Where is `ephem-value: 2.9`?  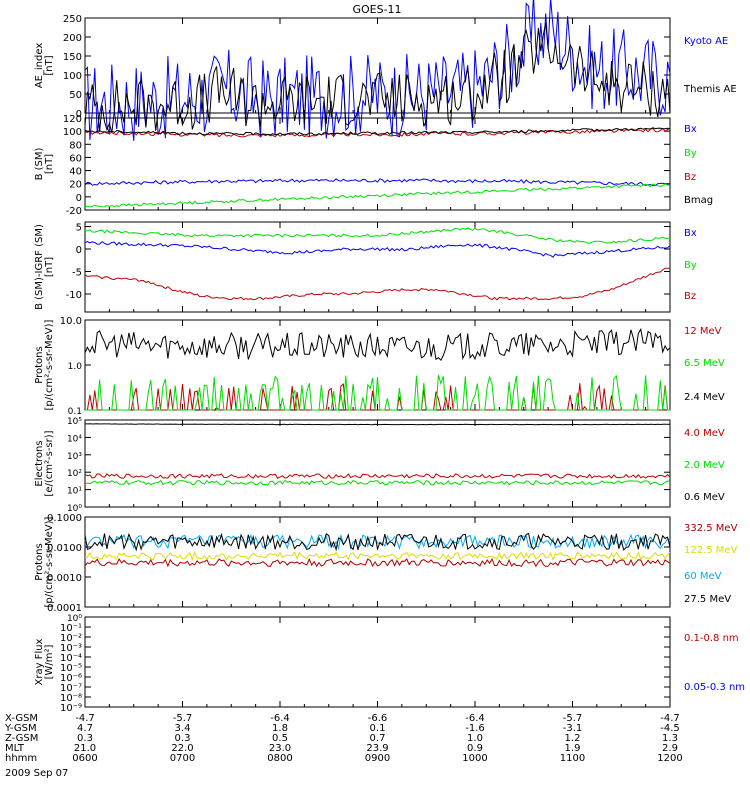 ephem-value: 2.9 is located at coordinates (670, 748).